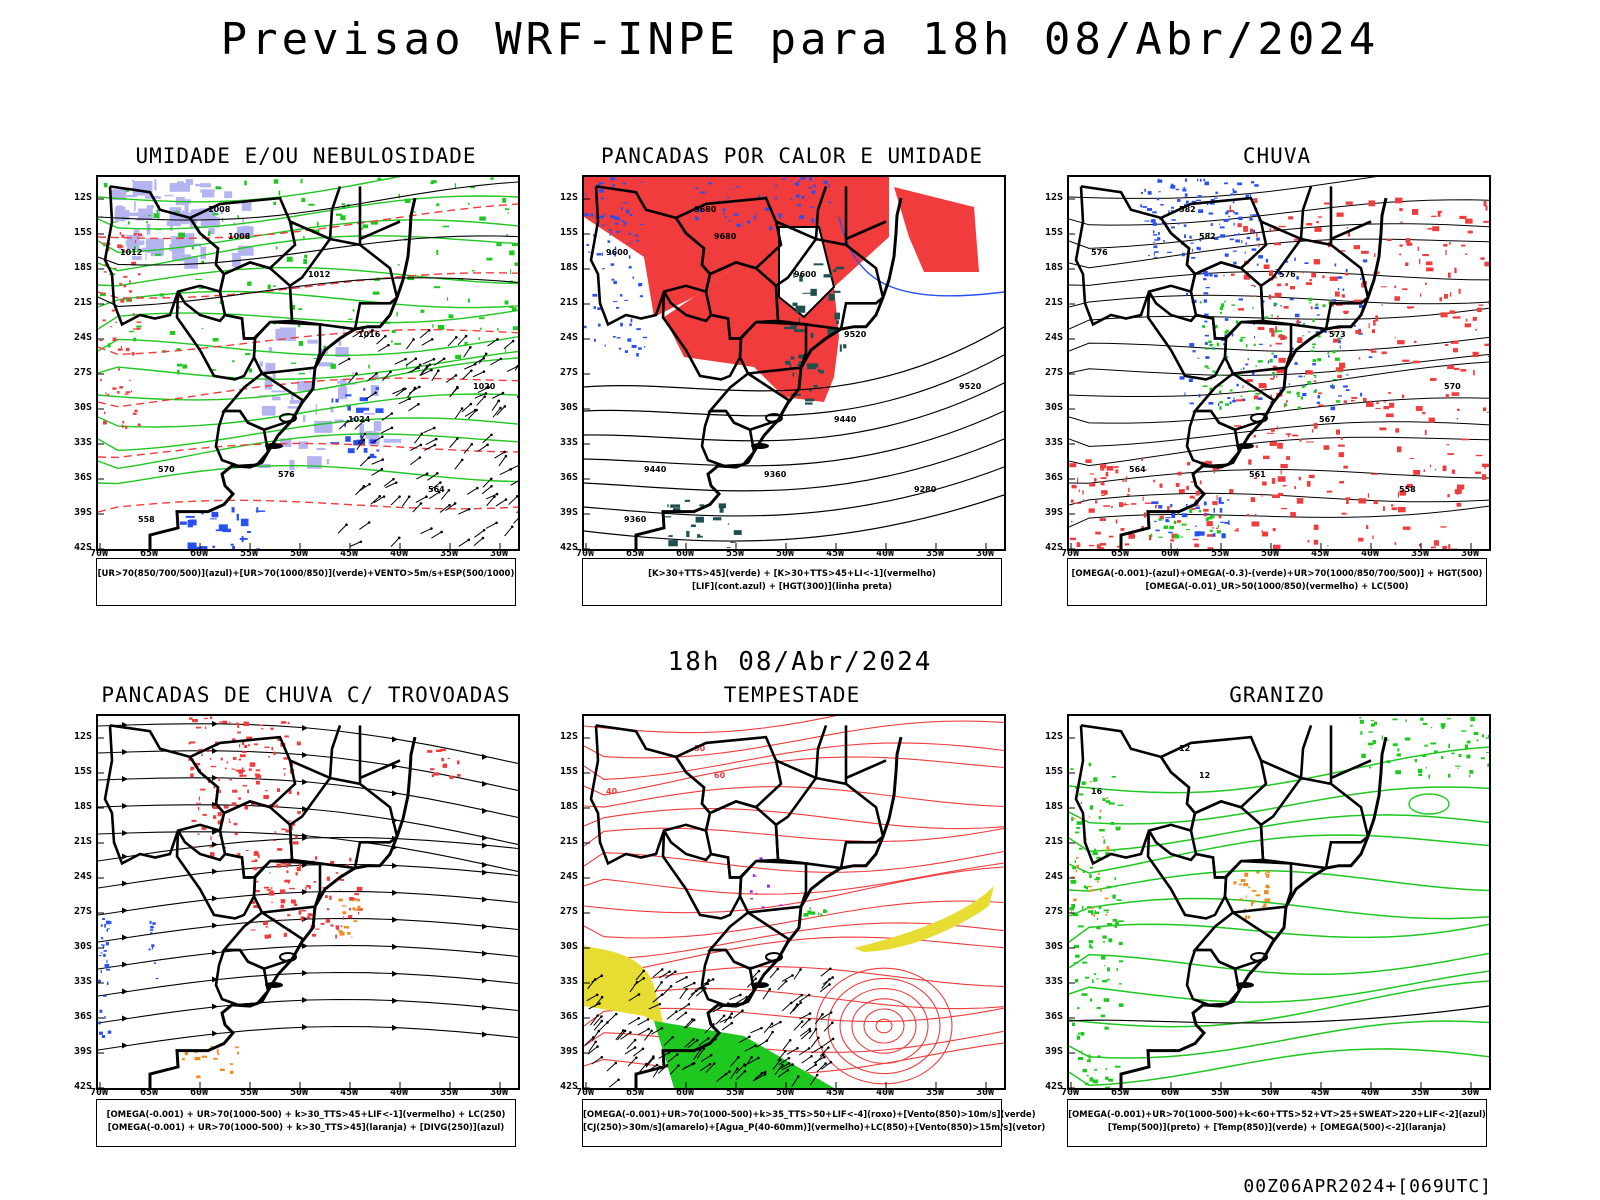 This screenshot has width=1600, height=1200. What do you see at coordinates (1096, 925) in the screenshot?
I see `temperature-850-contours` at bounding box center [1096, 925].